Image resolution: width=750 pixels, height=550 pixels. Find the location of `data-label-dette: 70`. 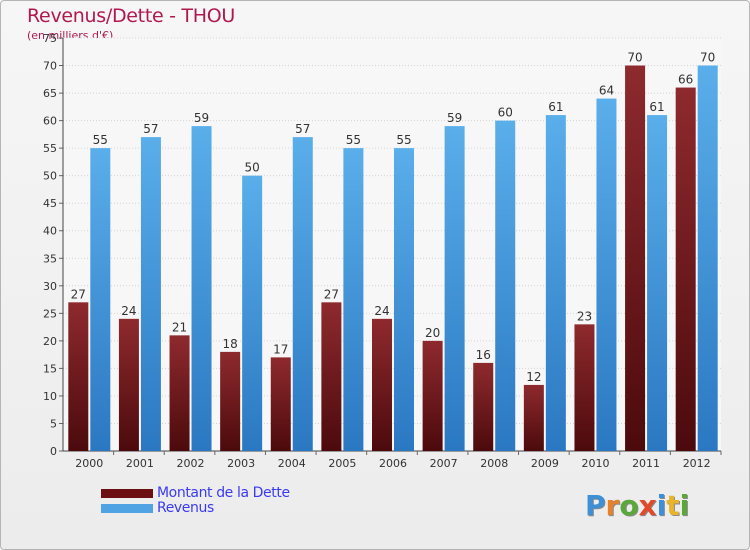

data-label-dette: 70 is located at coordinates (634, 58).